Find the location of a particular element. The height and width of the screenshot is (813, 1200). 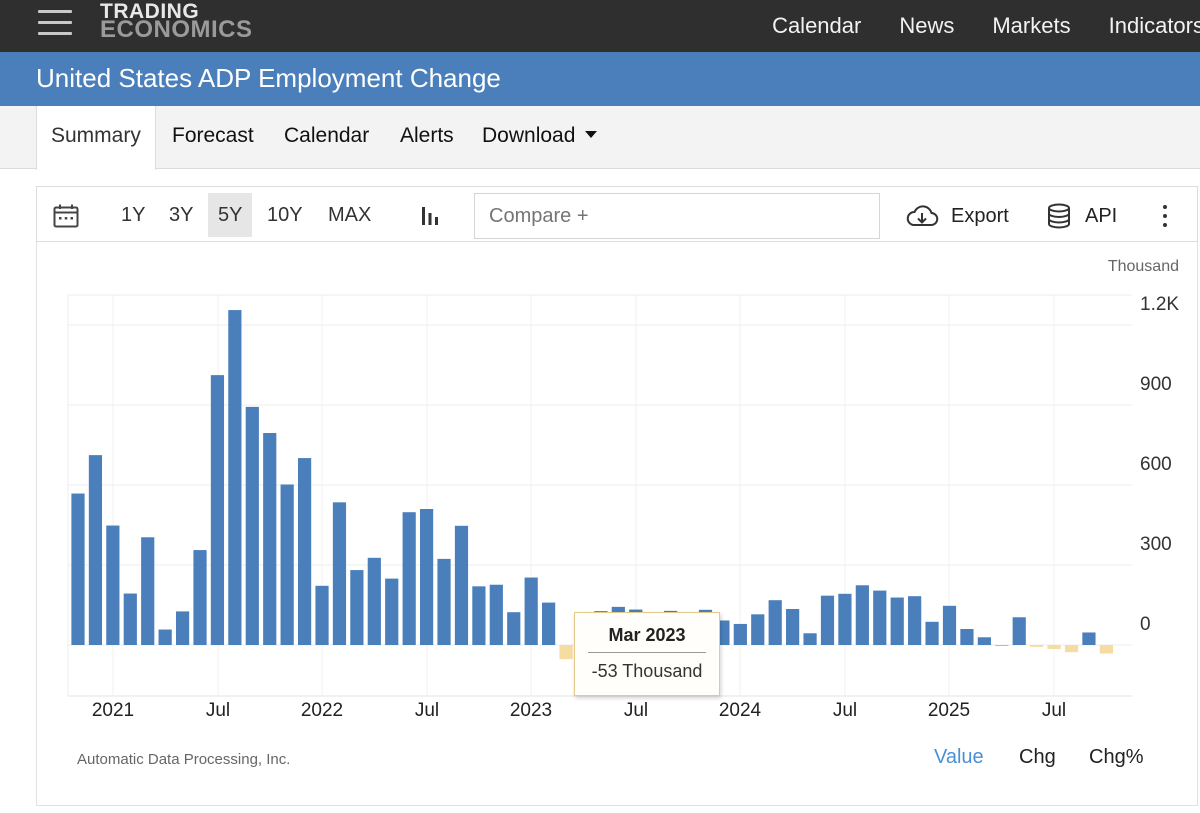

export-button: Export is located at coordinates (957, 216).